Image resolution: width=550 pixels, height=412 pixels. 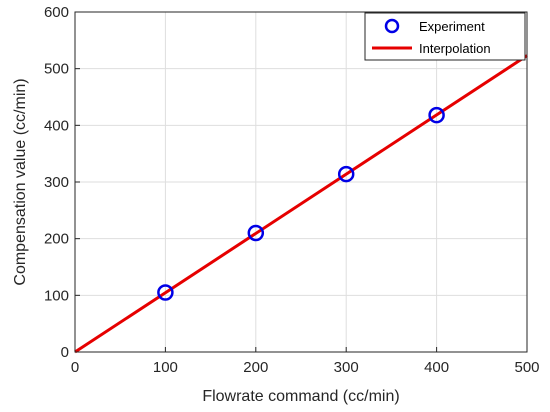 What do you see at coordinates (455, 48) in the screenshot?
I see `legend-interpolation-label: Interpolation` at bounding box center [455, 48].